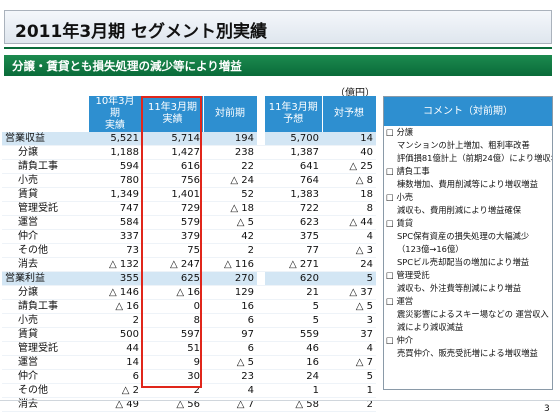  What do you see at coordinates (189, 306) in the screenshot?
I see `table-row: 請負工事 △ 16 0 16 5 △ 5` at bounding box center [189, 306].